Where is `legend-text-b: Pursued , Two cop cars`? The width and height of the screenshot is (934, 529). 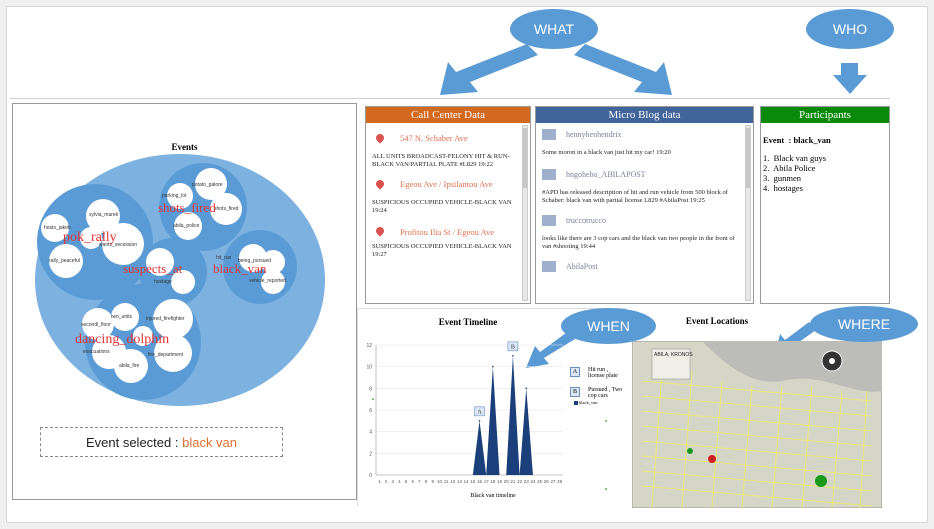
legend-text-b: Pursued , Two cop cars is located at coordinates (605, 393).